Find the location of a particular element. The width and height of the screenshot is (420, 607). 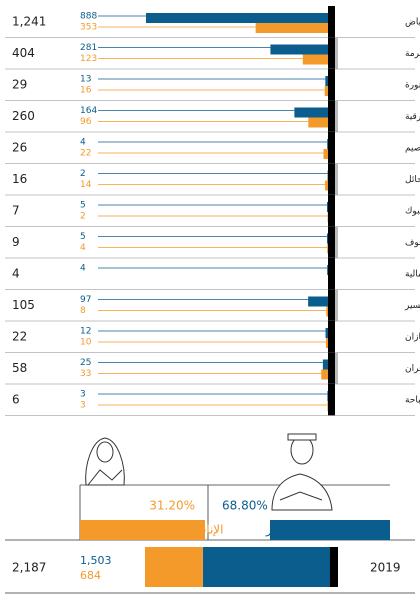

female-value: 2 is located at coordinates (83, 217).